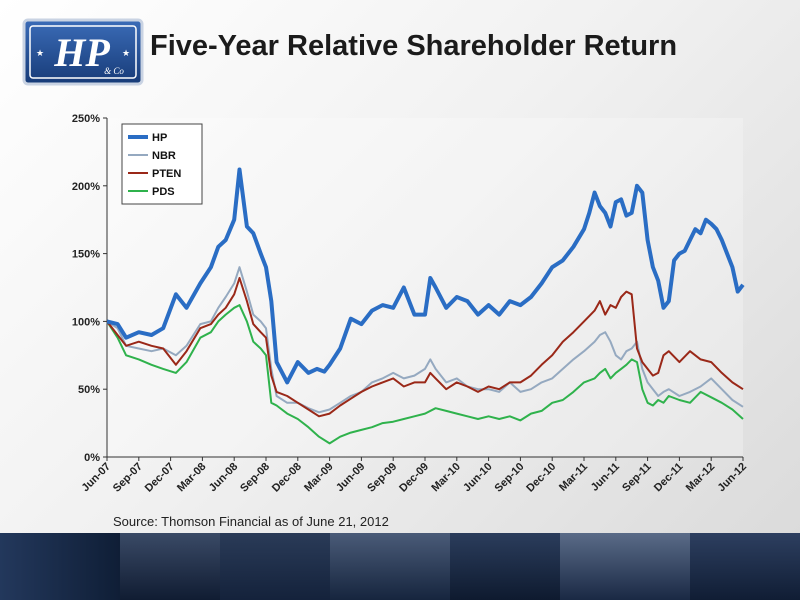  I want to click on x-tick-label: Mar-08, so click(192, 478).